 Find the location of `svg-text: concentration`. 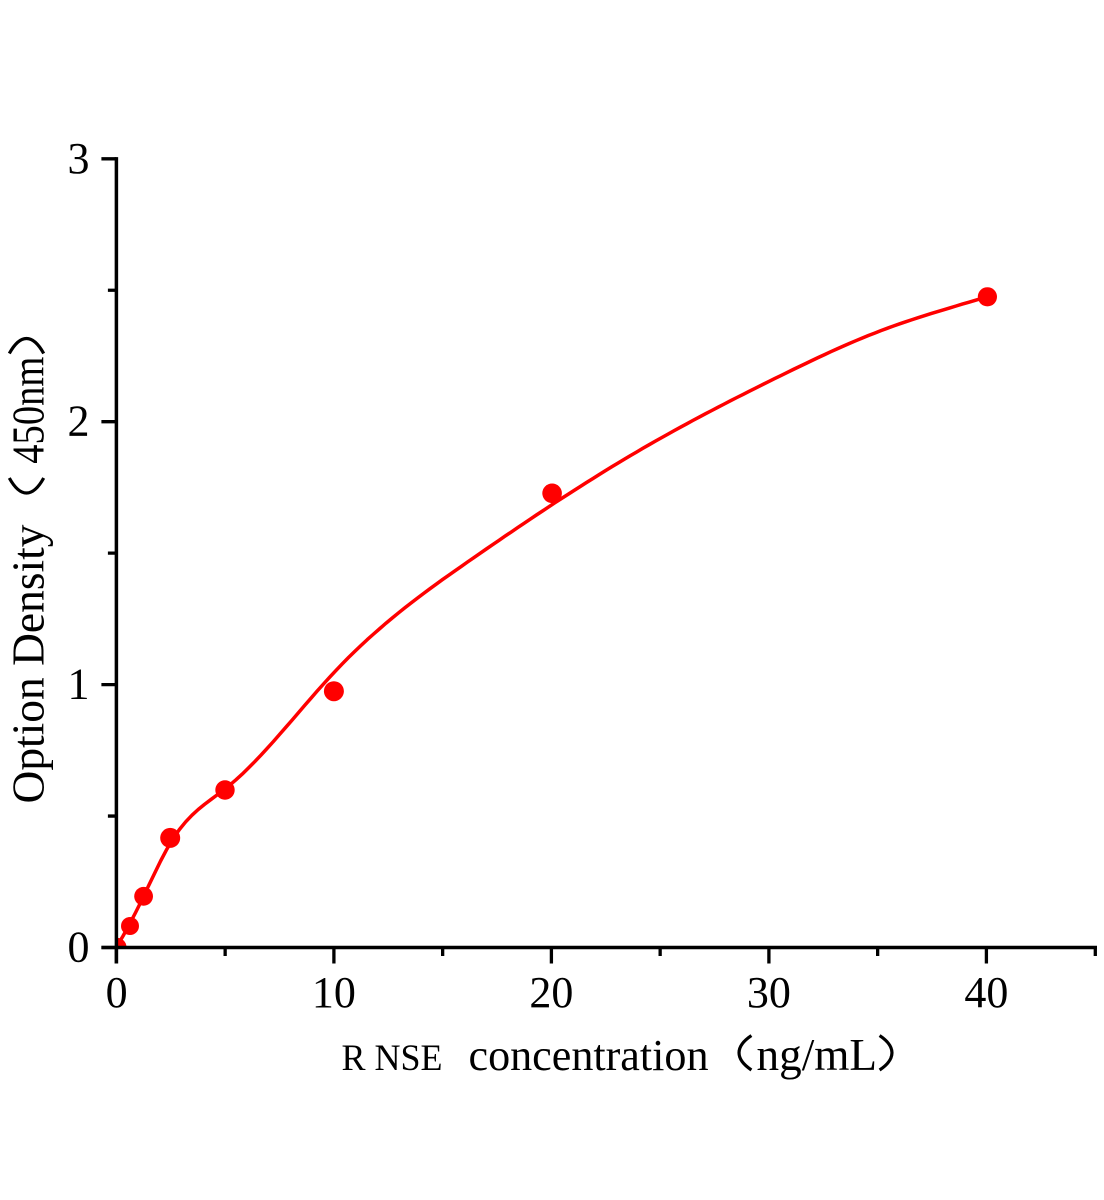

svg-text: concentration is located at coordinates (589, 1055).